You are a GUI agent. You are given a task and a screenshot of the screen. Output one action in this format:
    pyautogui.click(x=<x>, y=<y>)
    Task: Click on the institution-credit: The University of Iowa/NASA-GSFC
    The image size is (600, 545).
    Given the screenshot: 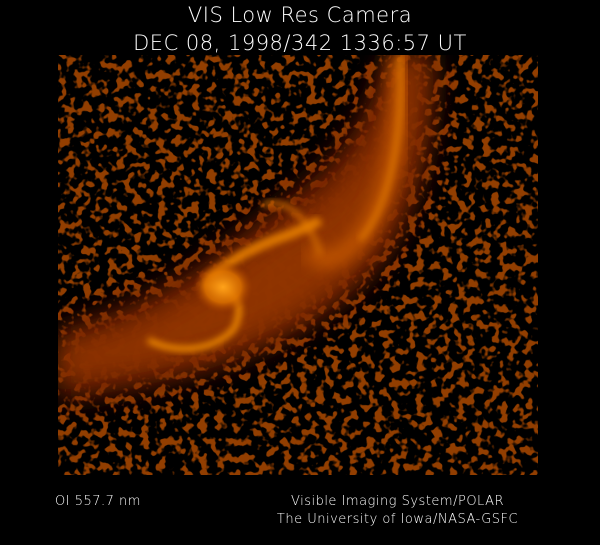 What is the action you would take?
    pyautogui.click(x=397, y=519)
    